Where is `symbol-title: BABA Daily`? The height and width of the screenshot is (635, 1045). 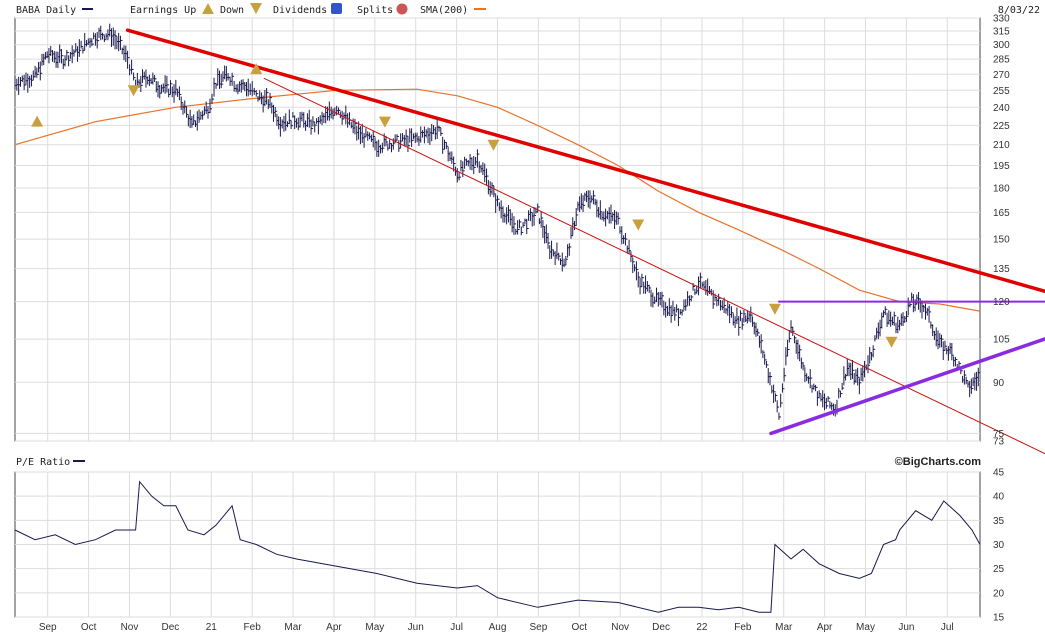
symbol-title: BABA Daily is located at coordinates (46, 10).